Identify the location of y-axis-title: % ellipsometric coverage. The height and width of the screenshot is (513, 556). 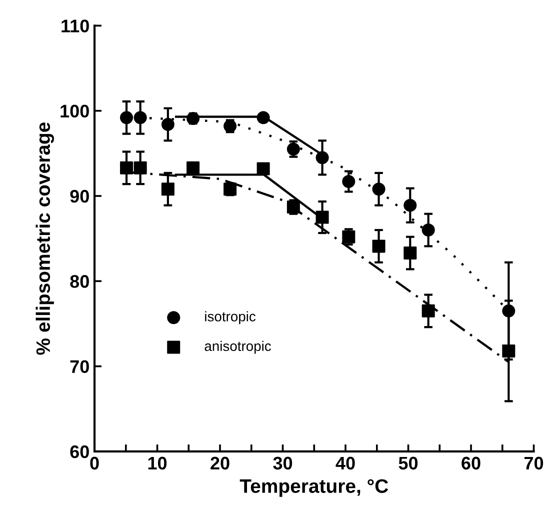
(45, 238).